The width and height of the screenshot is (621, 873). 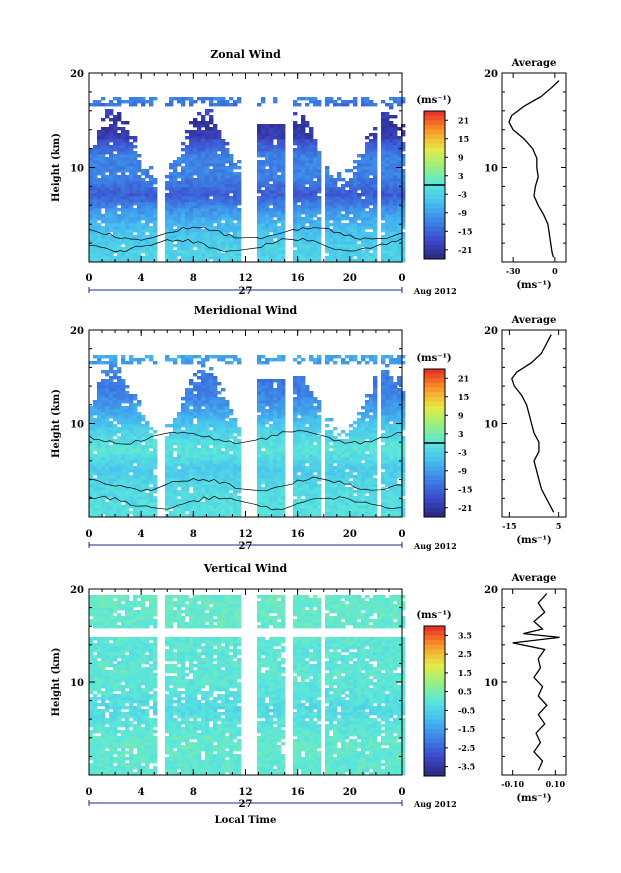 What do you see at coordinates (245, 233) in the screenshot?
I see `contour-line` at bounding box center [245, 233].